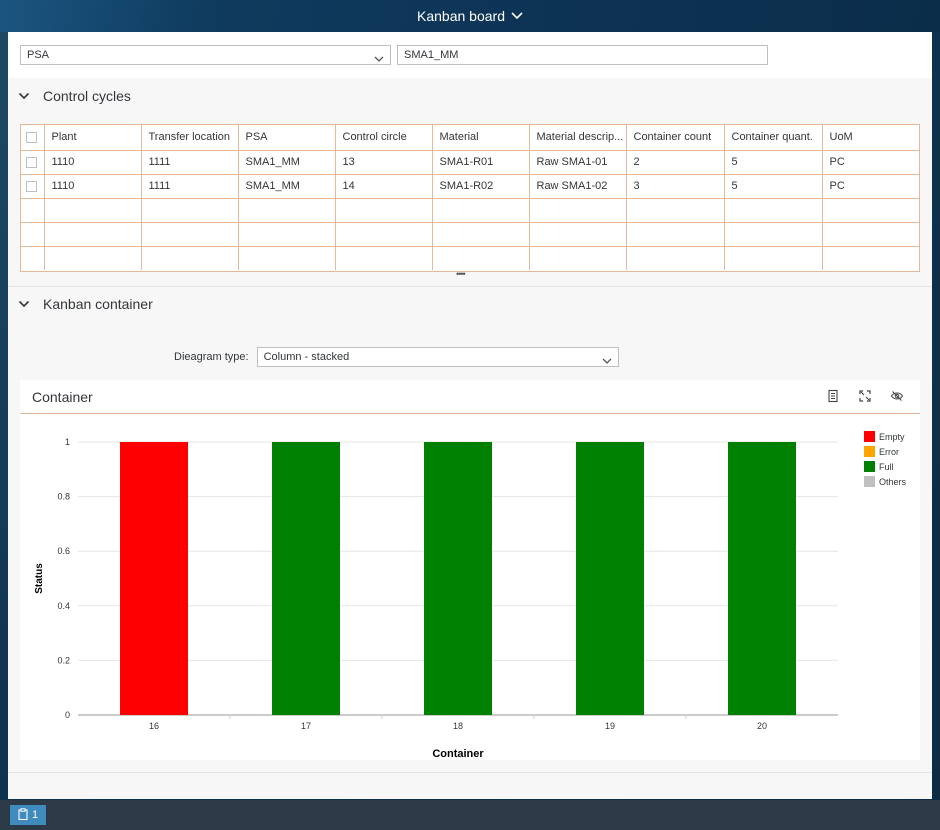  What do you see at coordinates (35, 815) in the screenshot?
I see `messages-count: 1` at bounding box center [35, 815].